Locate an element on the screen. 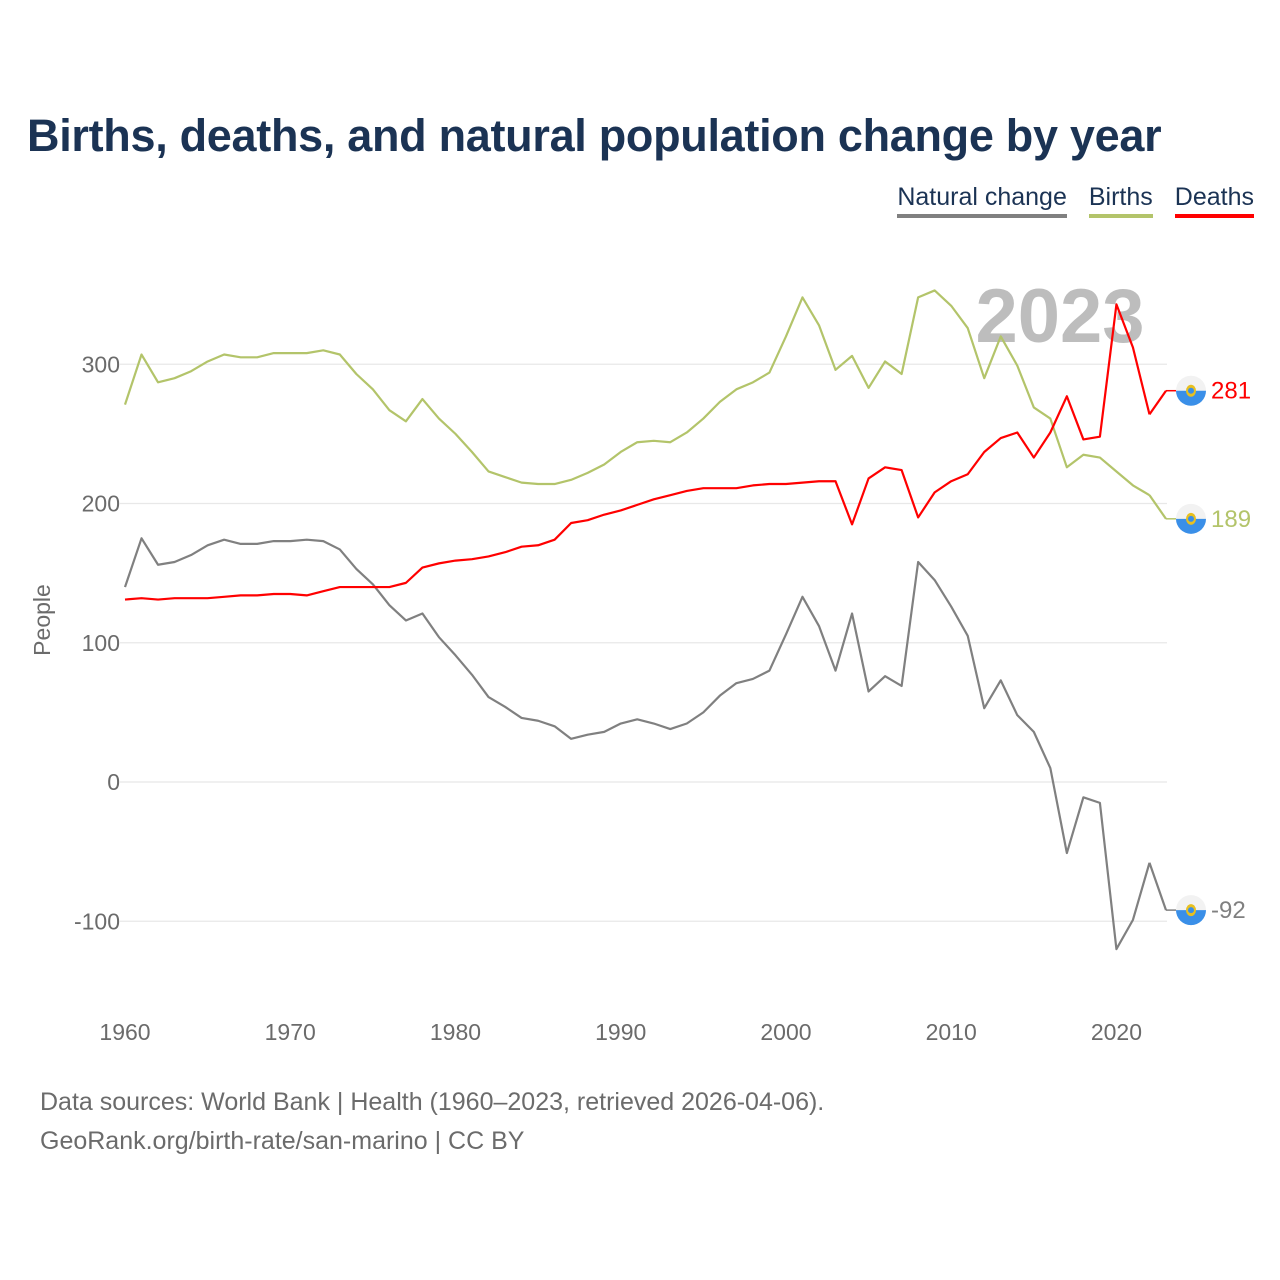  y-tick-label: 0 is located at coordinates (113, 782).